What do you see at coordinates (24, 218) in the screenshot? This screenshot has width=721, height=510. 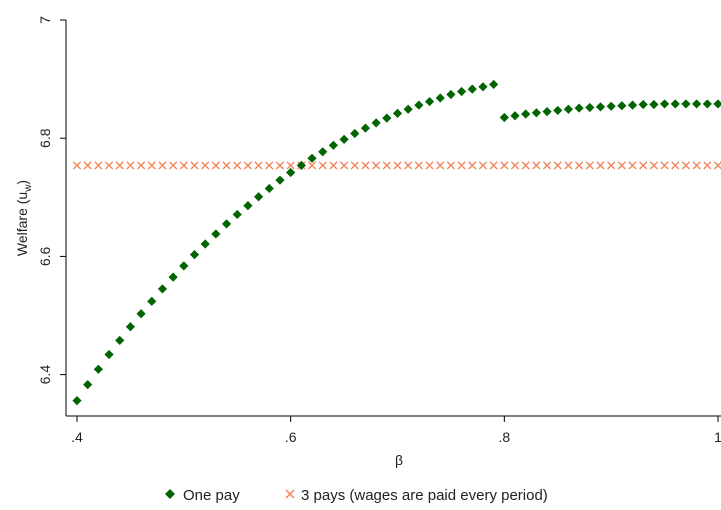 I see `y-axis-title: Welfare (uw)` at bounding box center [24, 218].